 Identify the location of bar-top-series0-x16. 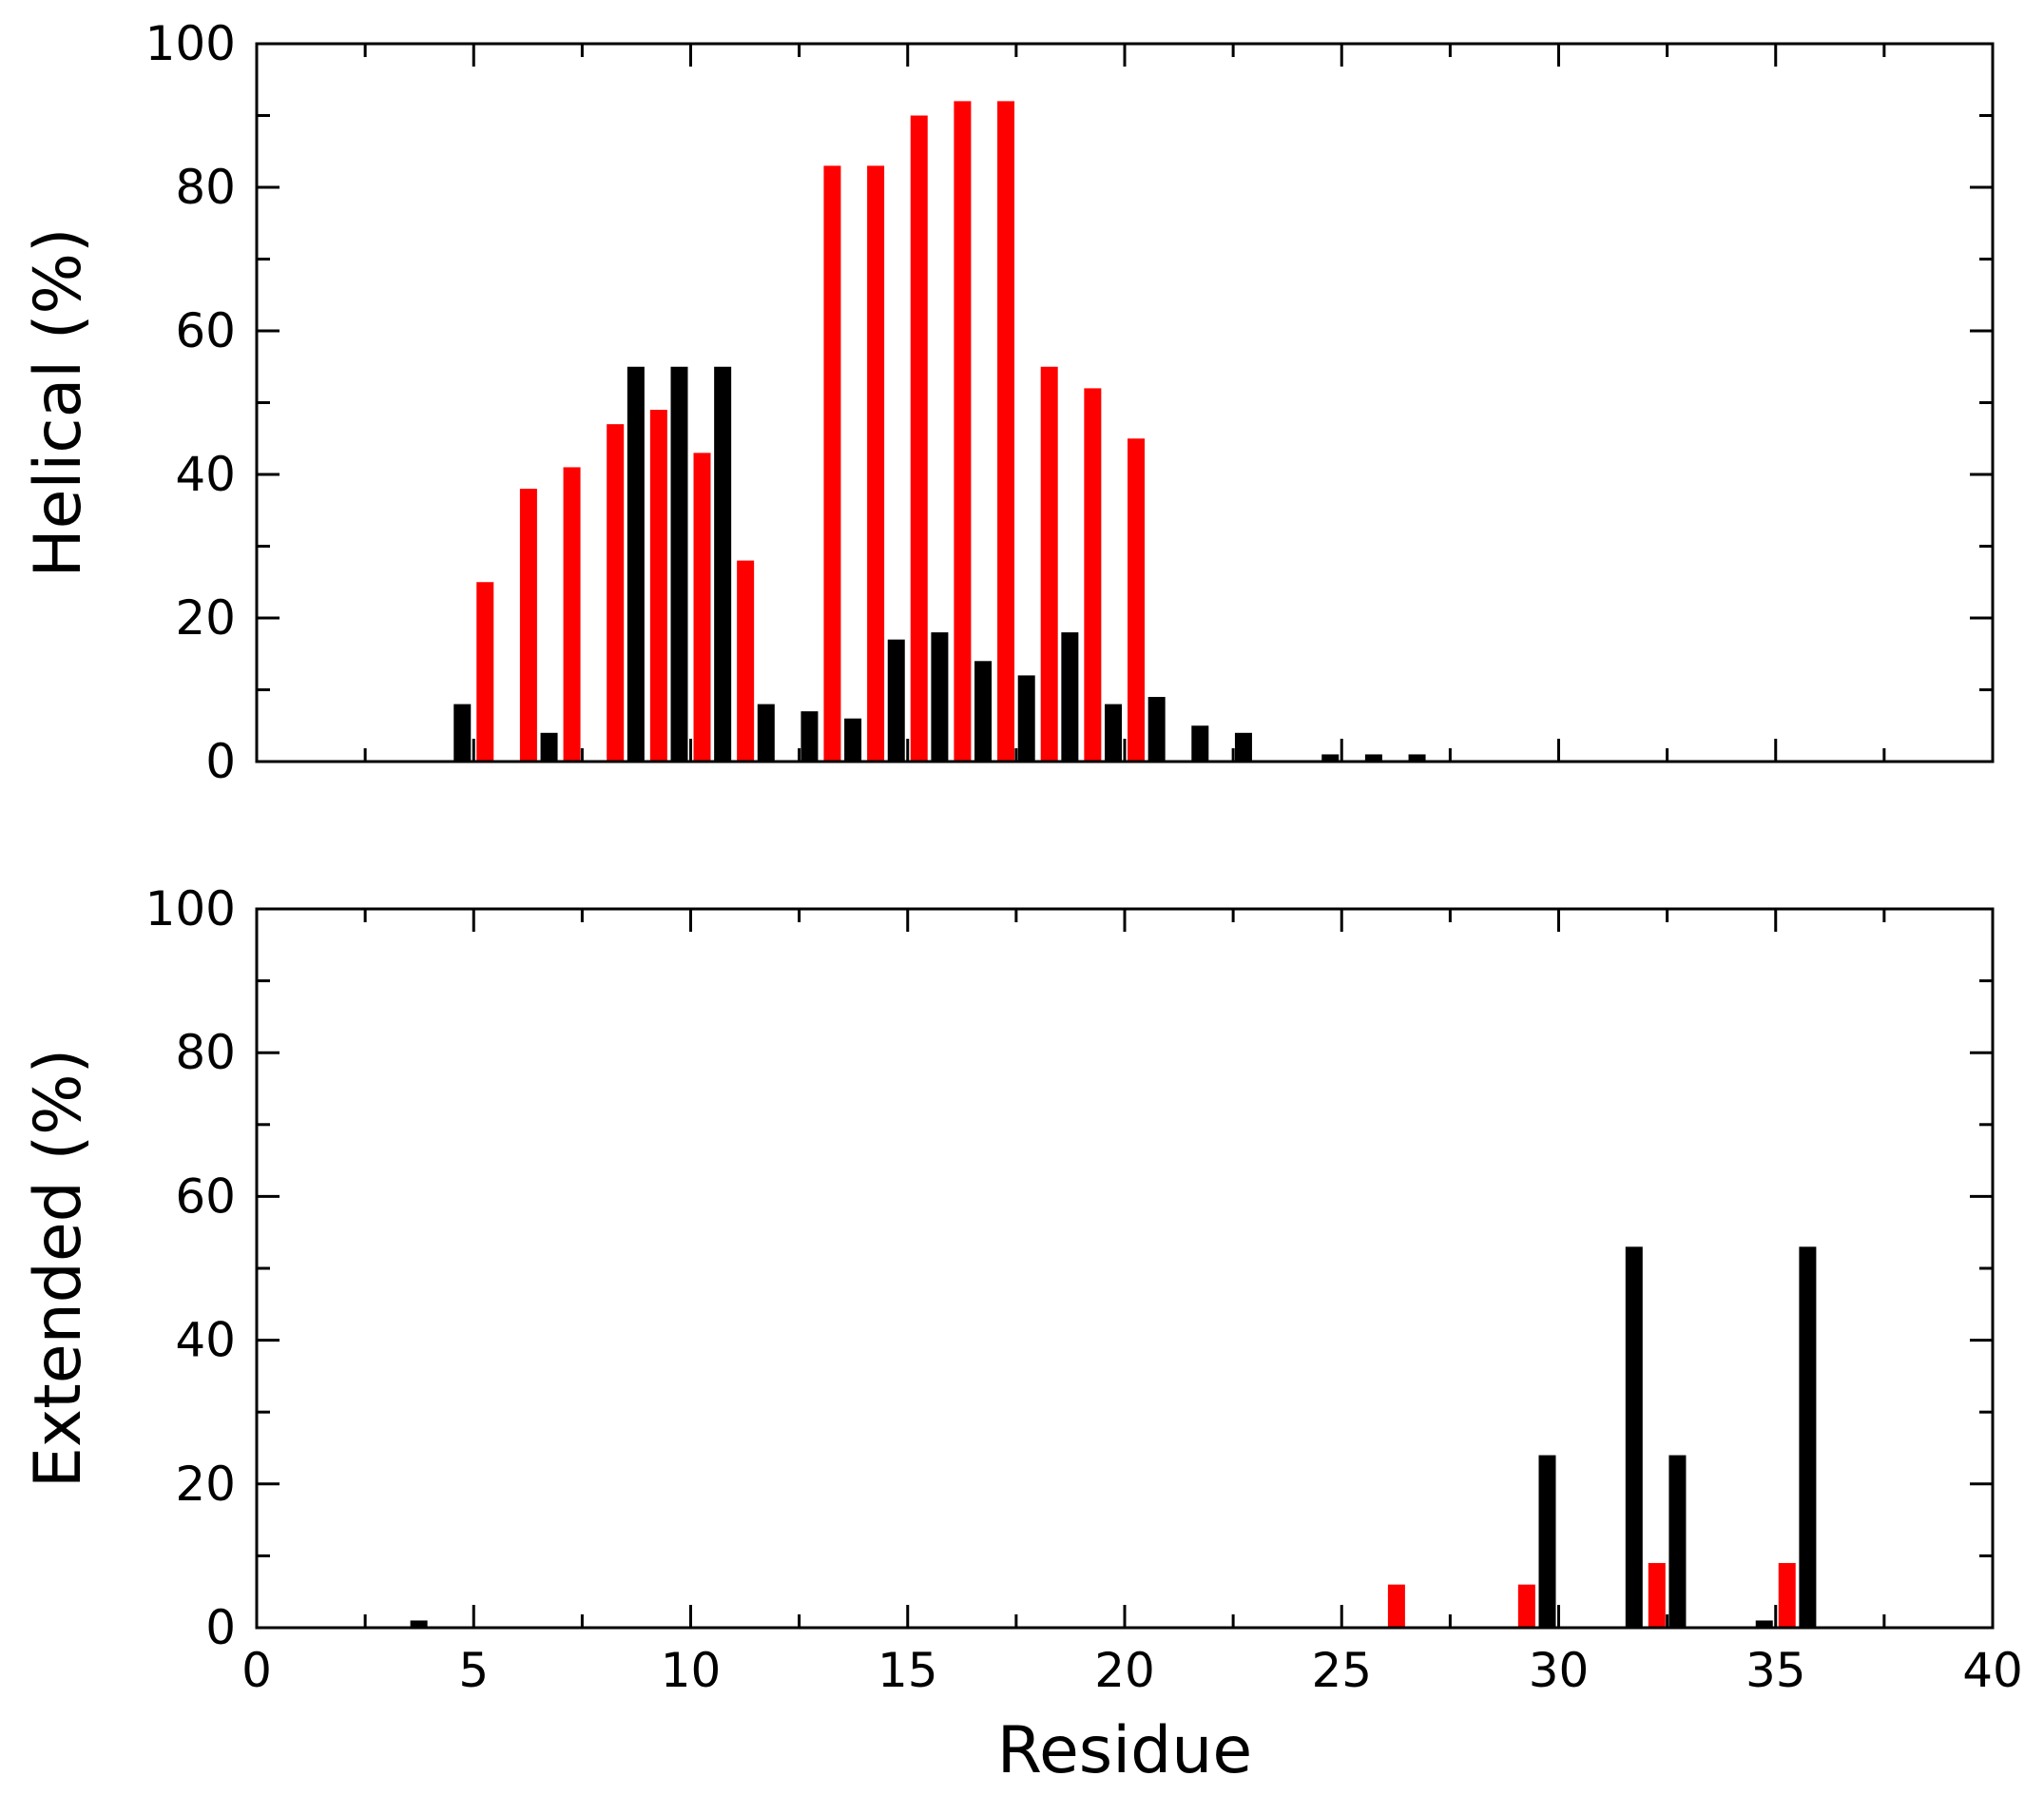
(940, 697).